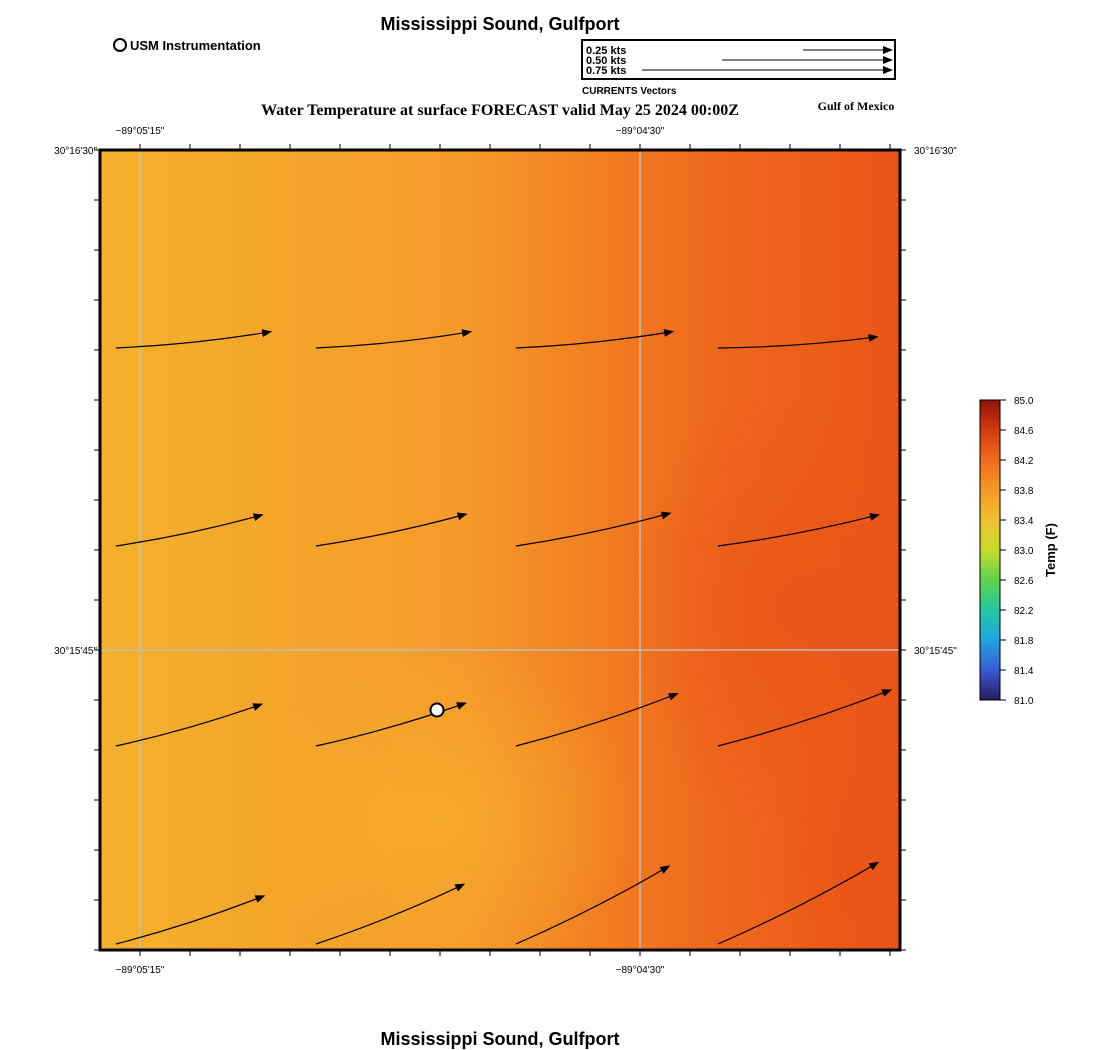 This screenshot has width=1100, height=1050. I want to click on usm-station-marker, so click(437, 710).